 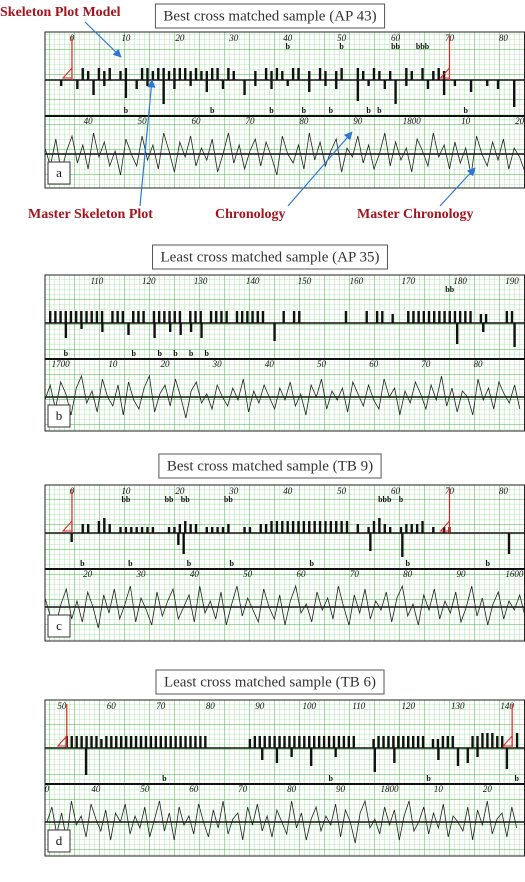 I want to click on x-tick-label: 190, so click(x=512, y=281).